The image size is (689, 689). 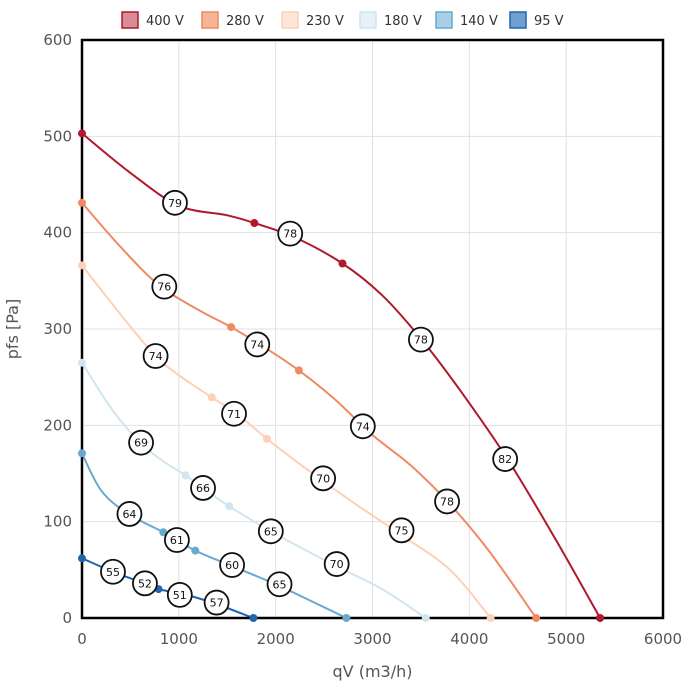 I want to click on badge-label: 57, so click(x=217, y=603).